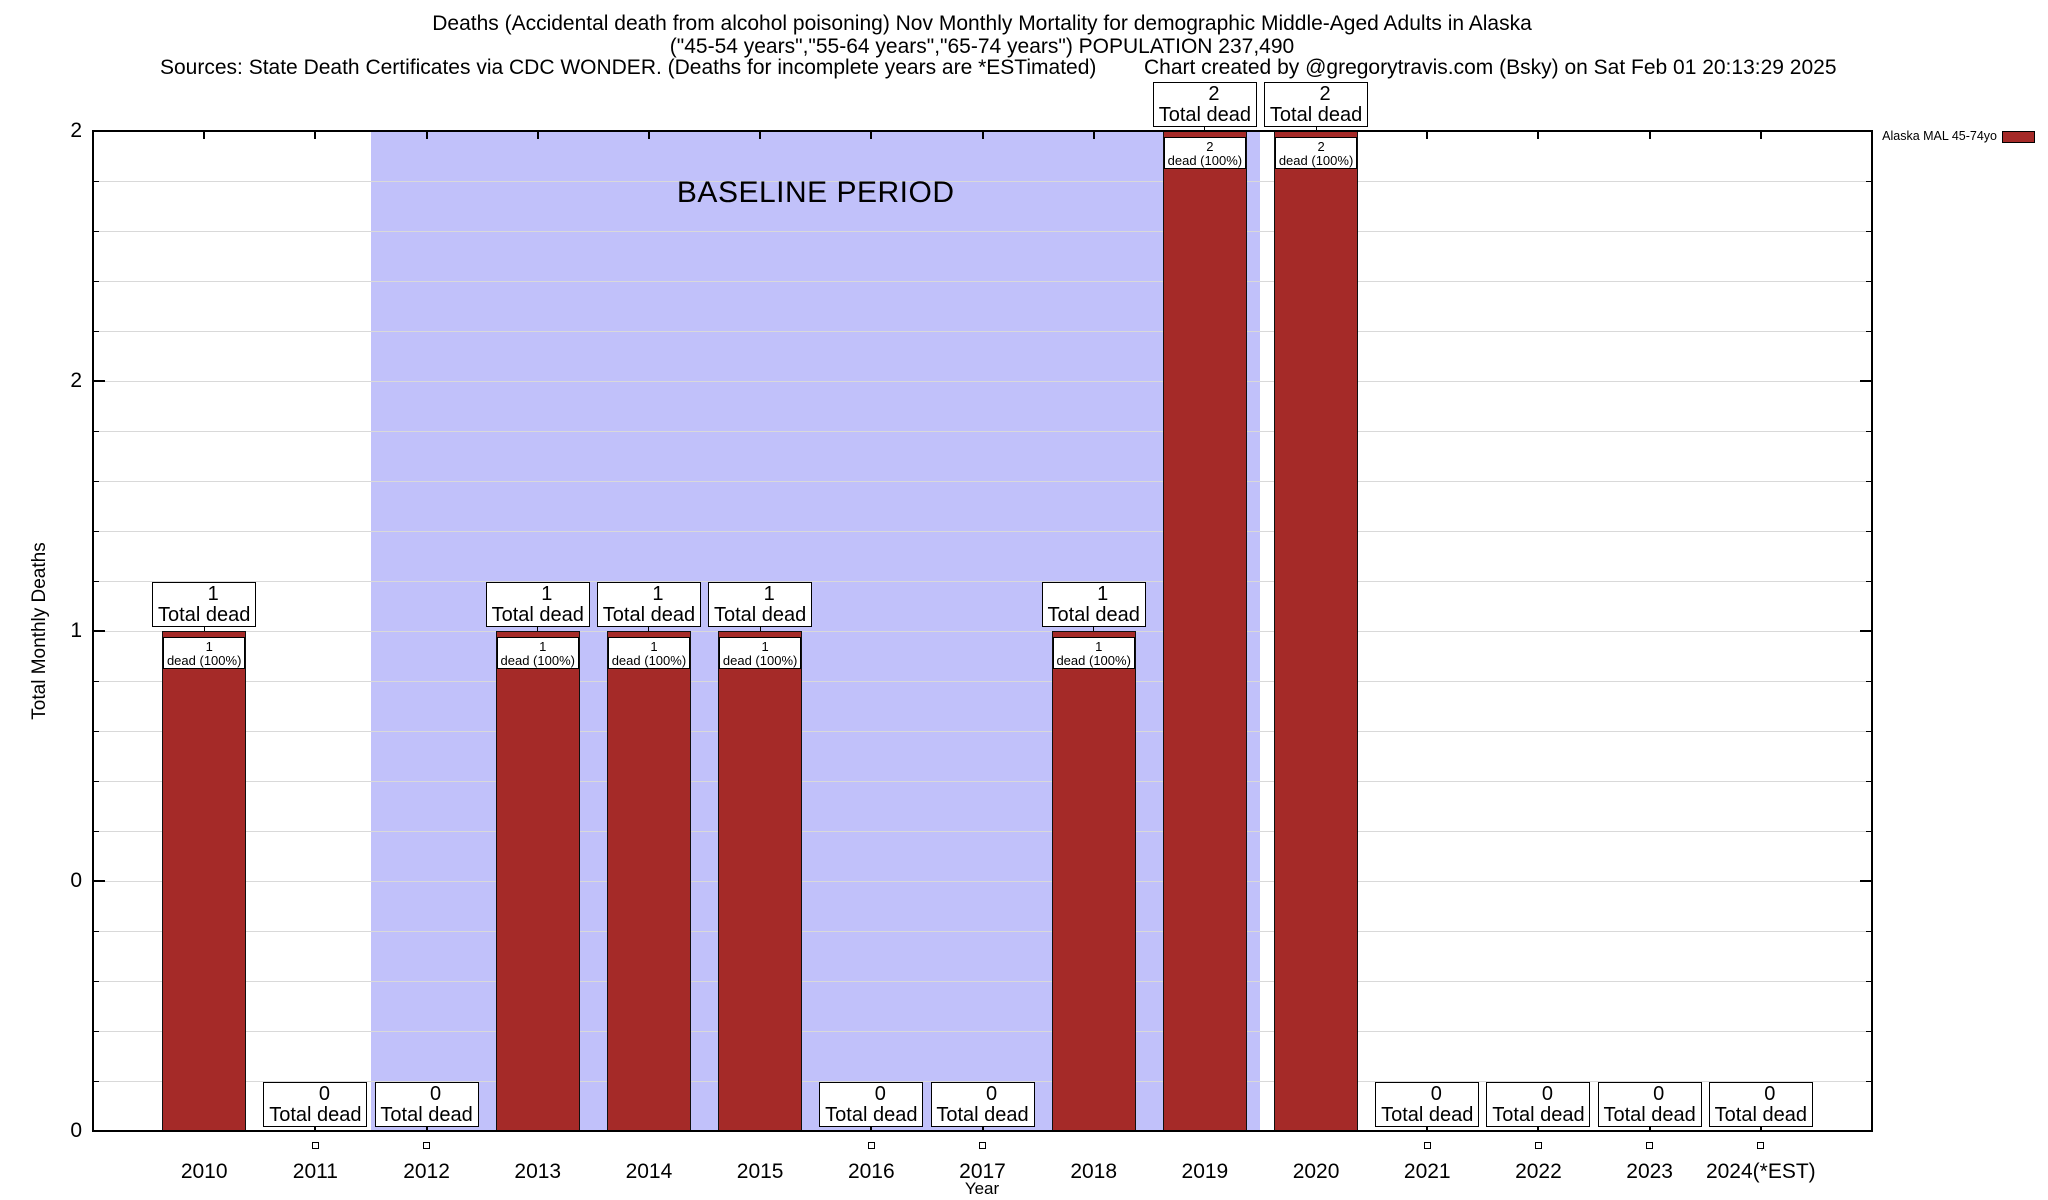 The height and width of the screenshot is (1200, 2048). What do you see at coordinates (1316, 631) in the screenshot?
I see `bar-2020` at bounding box center [1316, 631].